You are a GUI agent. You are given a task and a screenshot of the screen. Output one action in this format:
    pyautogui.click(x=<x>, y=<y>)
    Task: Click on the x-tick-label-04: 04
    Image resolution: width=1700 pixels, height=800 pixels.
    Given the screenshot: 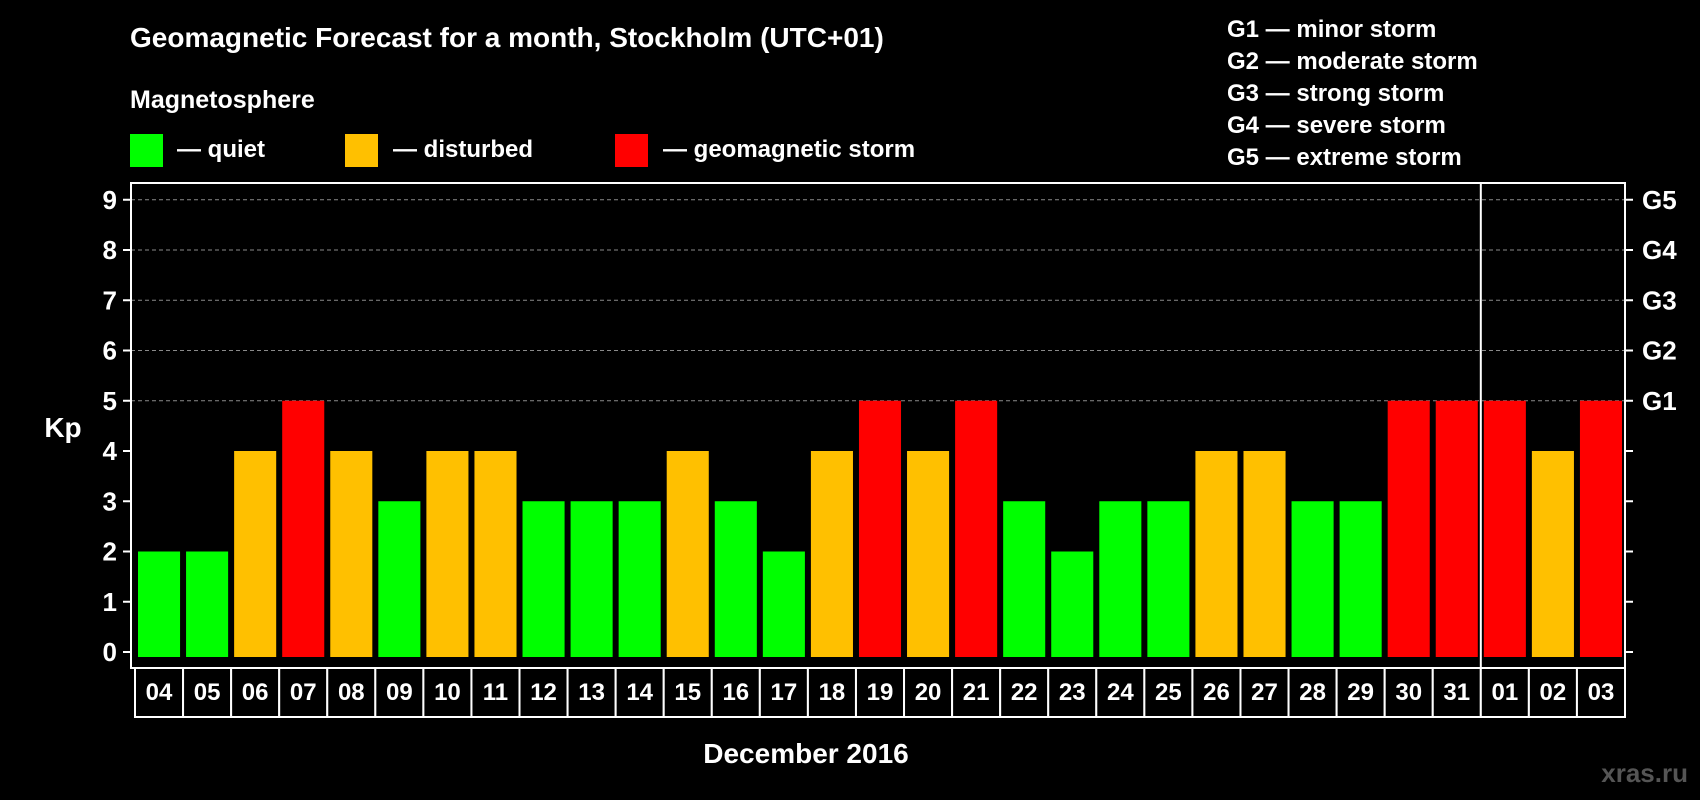 What is the action you would take?
    pyautogui.click(x=159, y=692)
    